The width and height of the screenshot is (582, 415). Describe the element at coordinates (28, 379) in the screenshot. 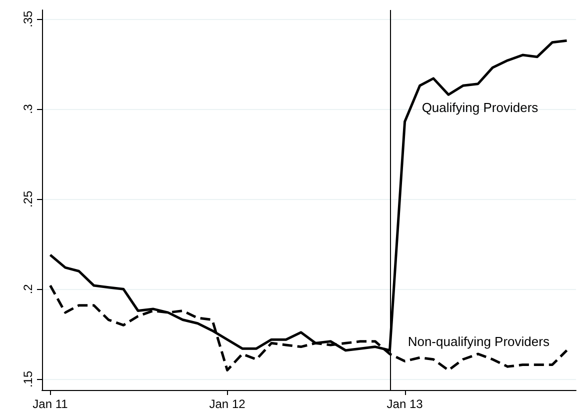

I see `y-tick-label: .15` at that location.